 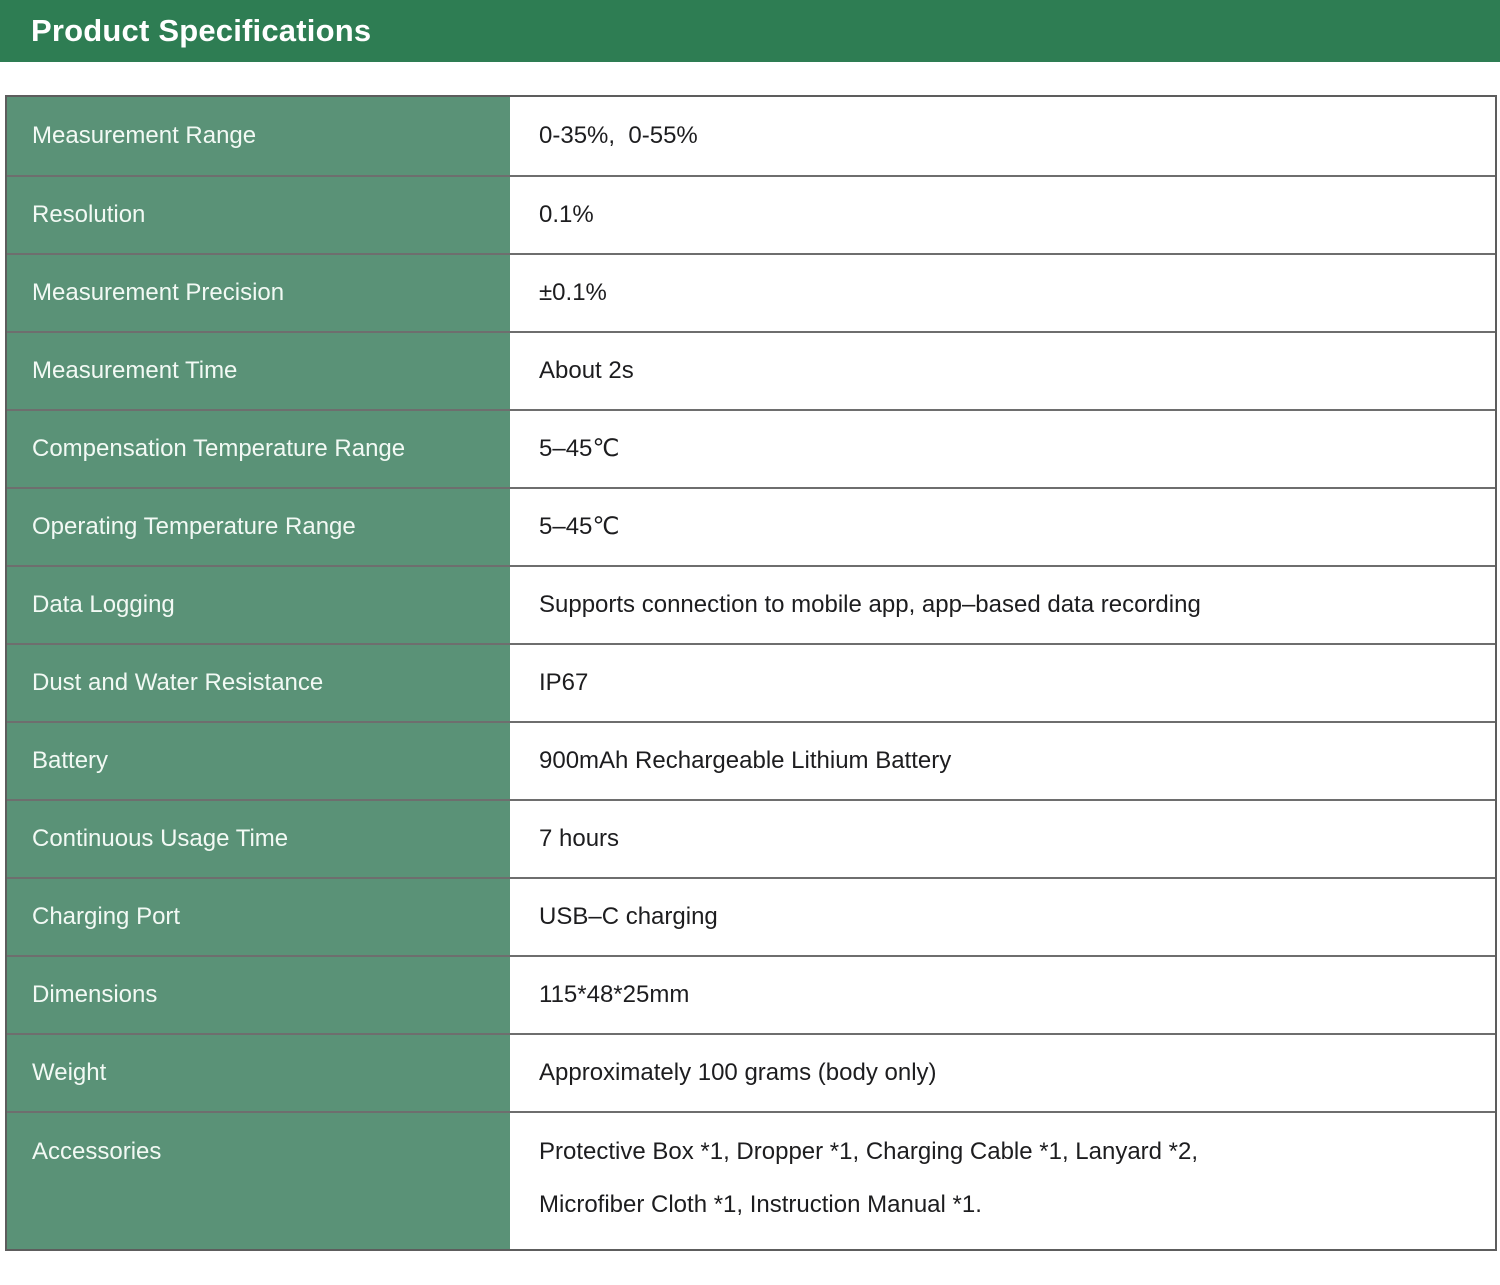 I want to click on table-row: Continuous Usage Time 7 hours, so click(x=751, y=838).